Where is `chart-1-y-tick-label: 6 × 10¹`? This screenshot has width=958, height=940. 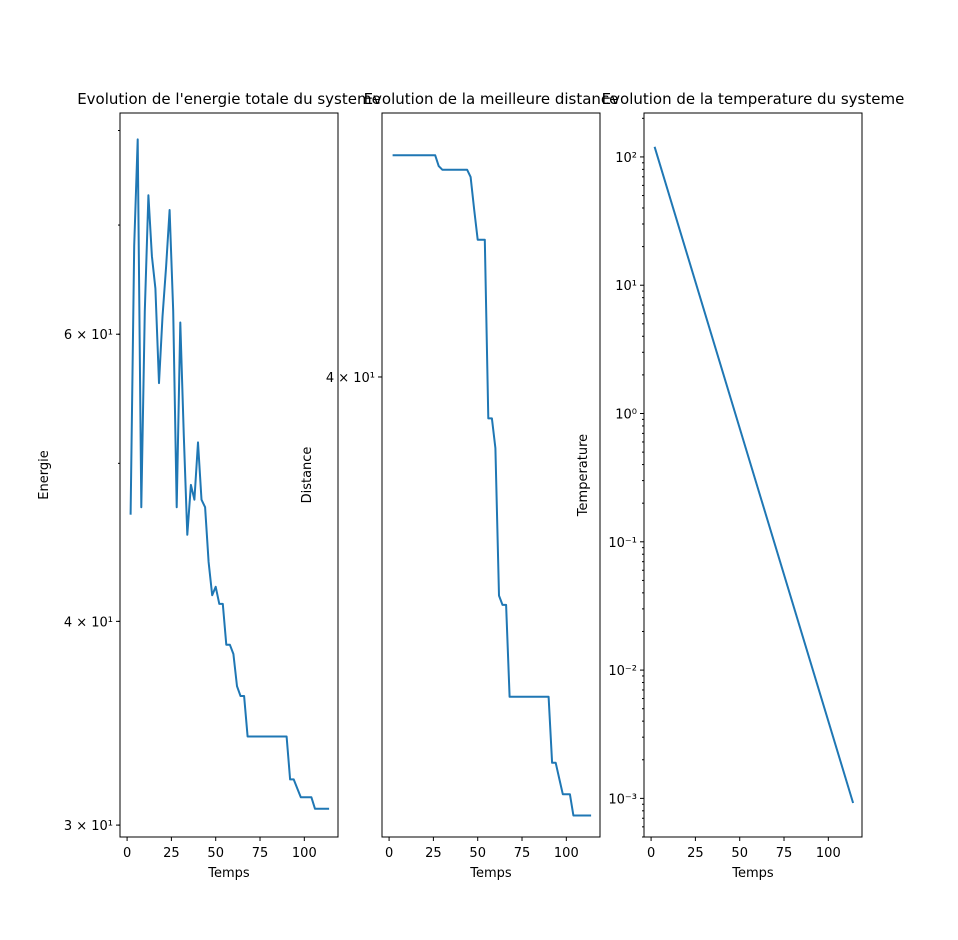 chart-1-y-tick-label: 6 × 10¹ is located at coordinates (88, 335).